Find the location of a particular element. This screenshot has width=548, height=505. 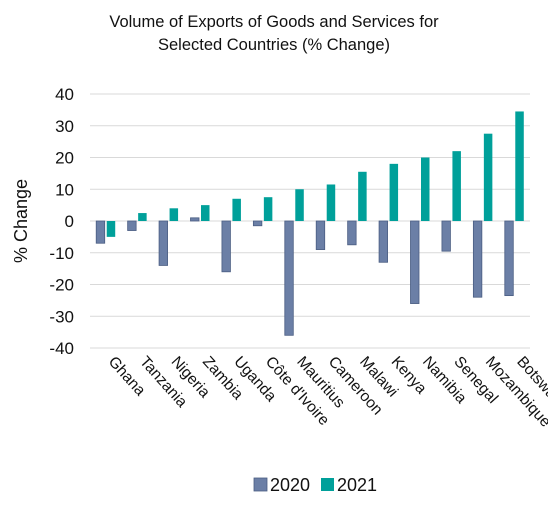

legend: 2020 2021 is located at coordinates (315, 485).